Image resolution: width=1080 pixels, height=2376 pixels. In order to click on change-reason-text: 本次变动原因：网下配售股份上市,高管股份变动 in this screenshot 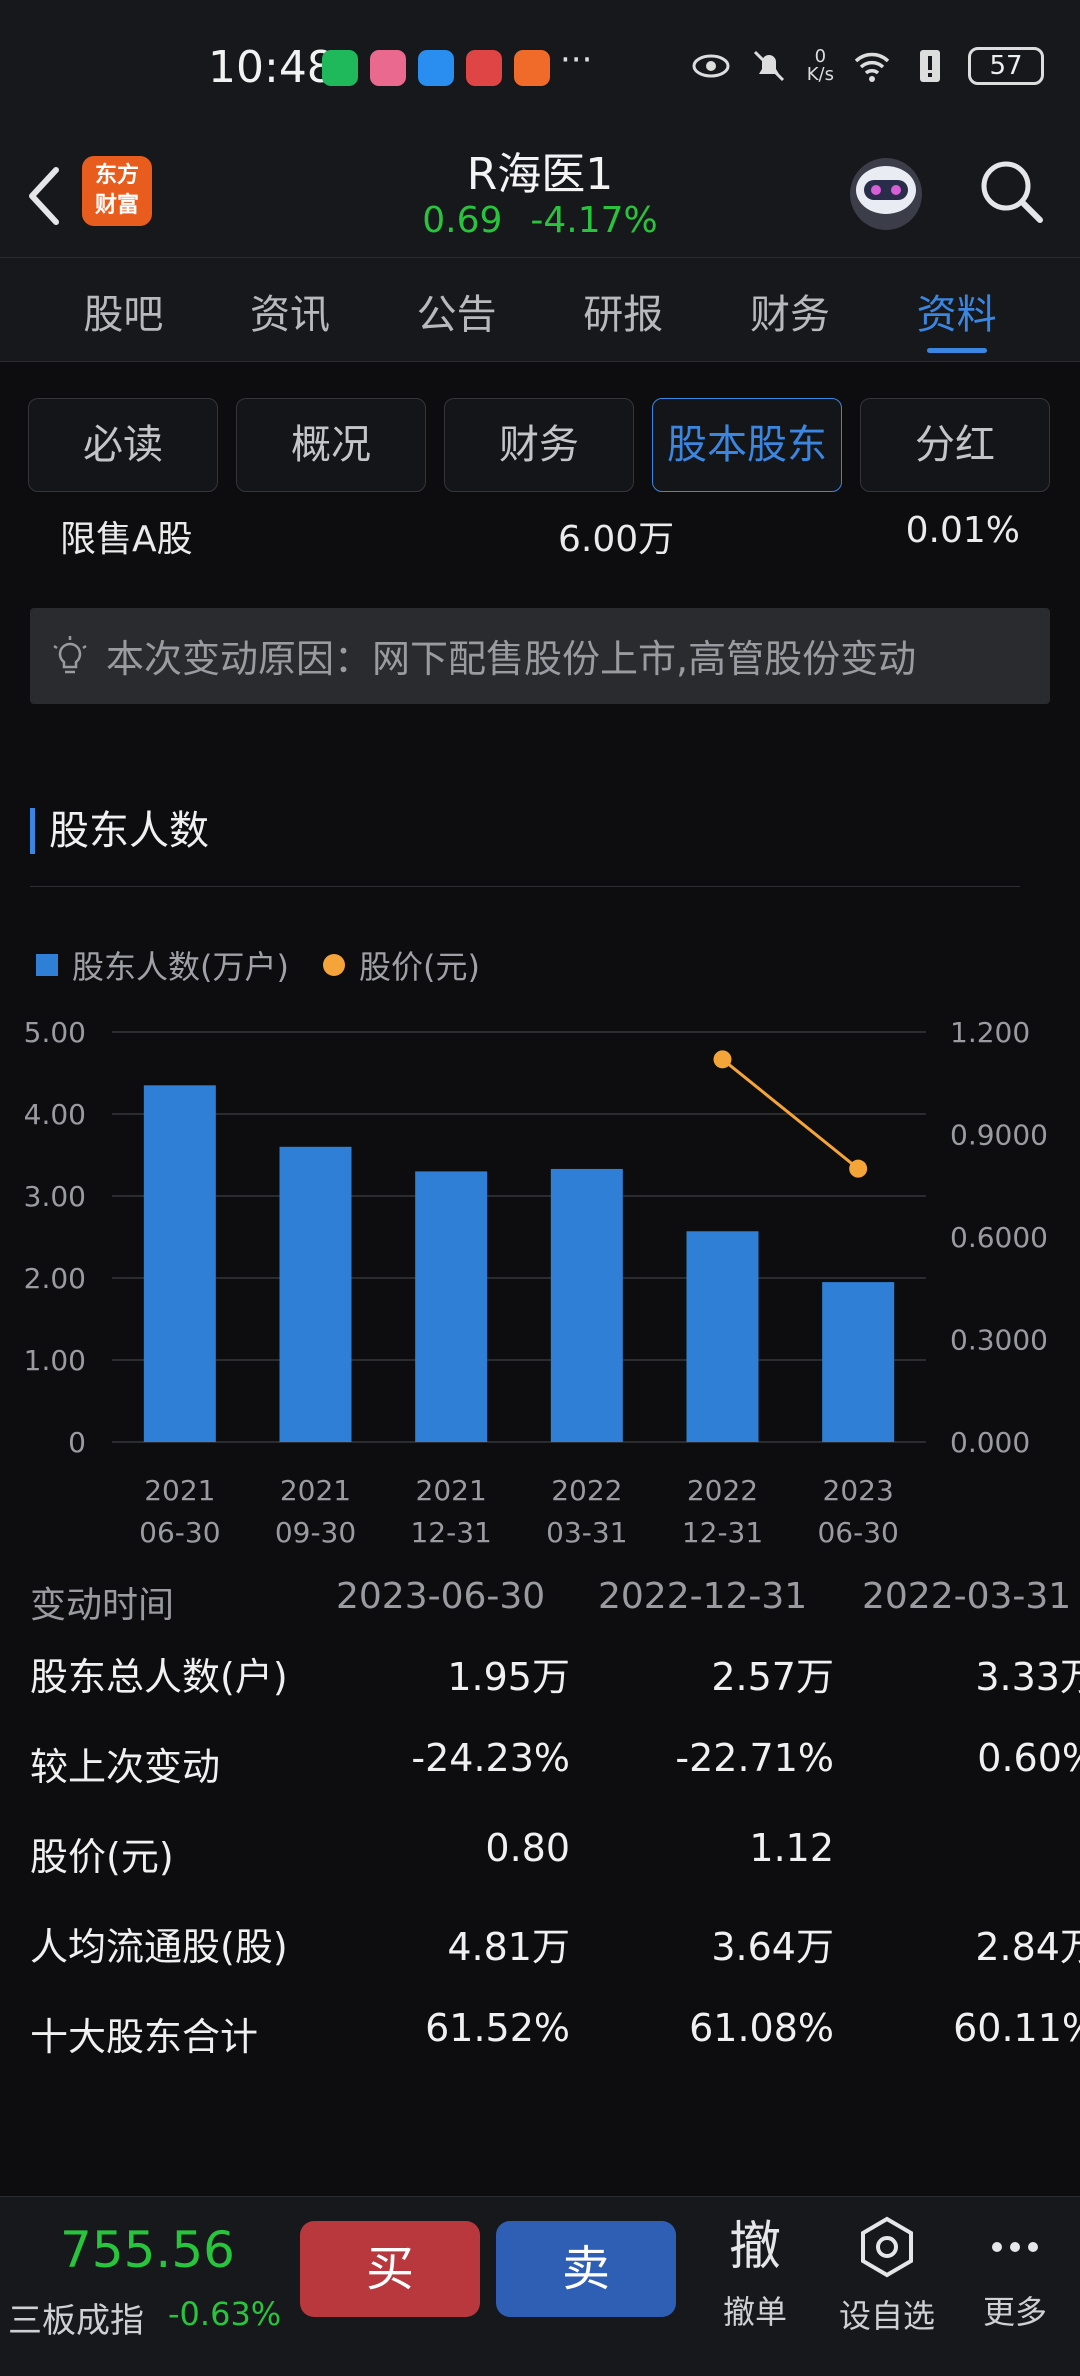, I will do `click(511, 659)`.